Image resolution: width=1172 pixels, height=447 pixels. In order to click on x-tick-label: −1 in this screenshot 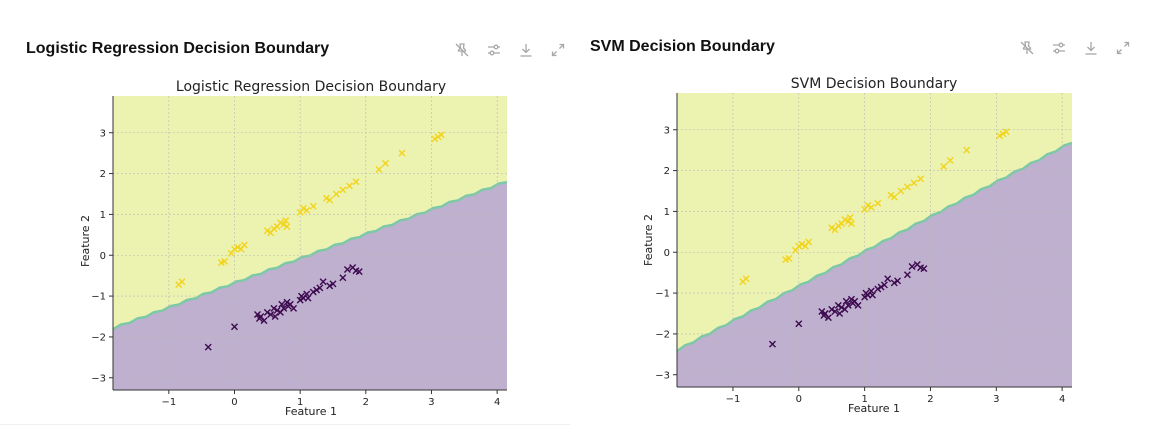, I will do `click(733, 399)`.